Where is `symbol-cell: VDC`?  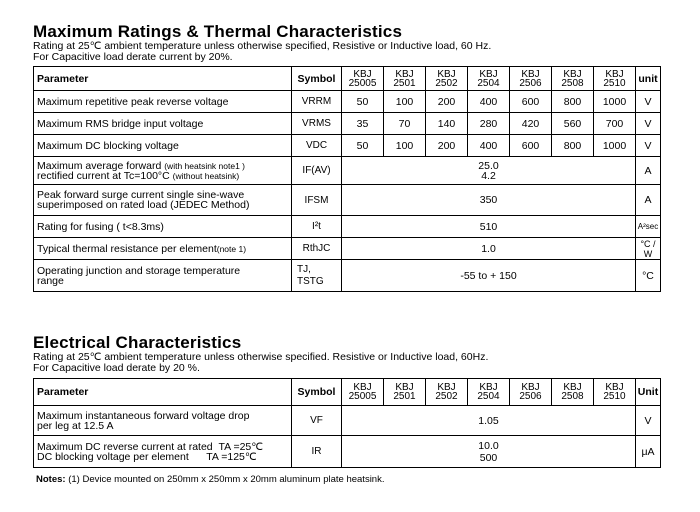
symbol-cell: VDC is located at coordinates (316, 145).